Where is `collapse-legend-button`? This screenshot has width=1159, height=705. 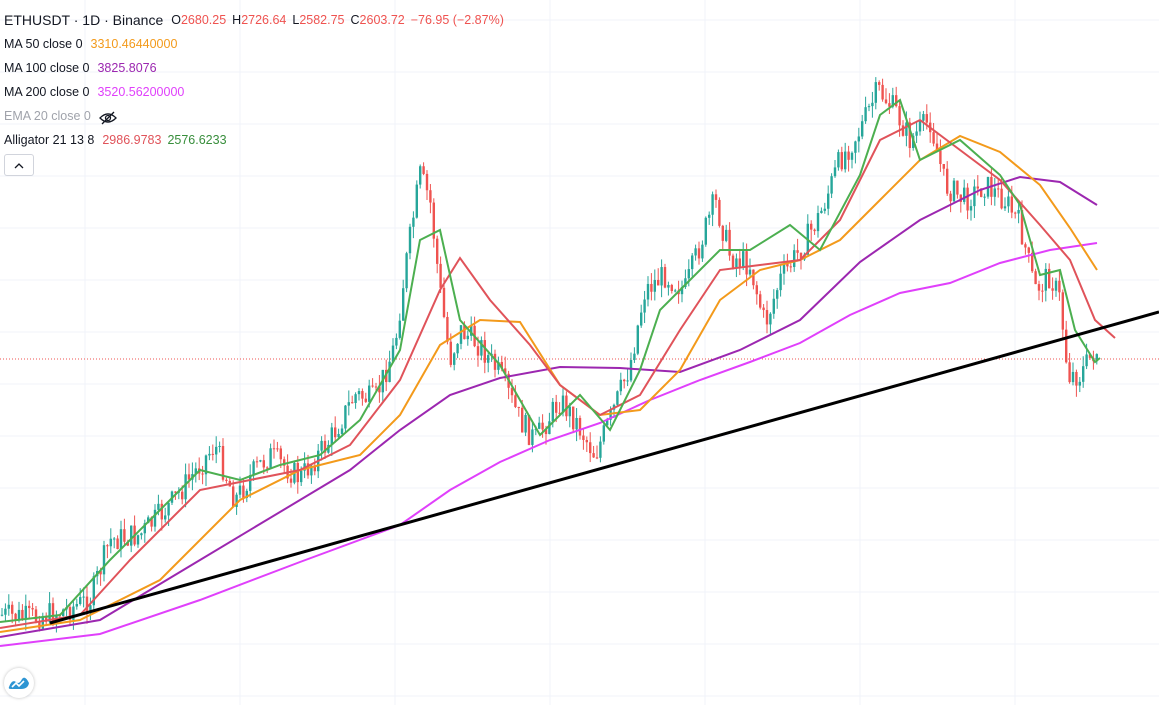 collapse-legend-button is located at coordinates (19, 165).